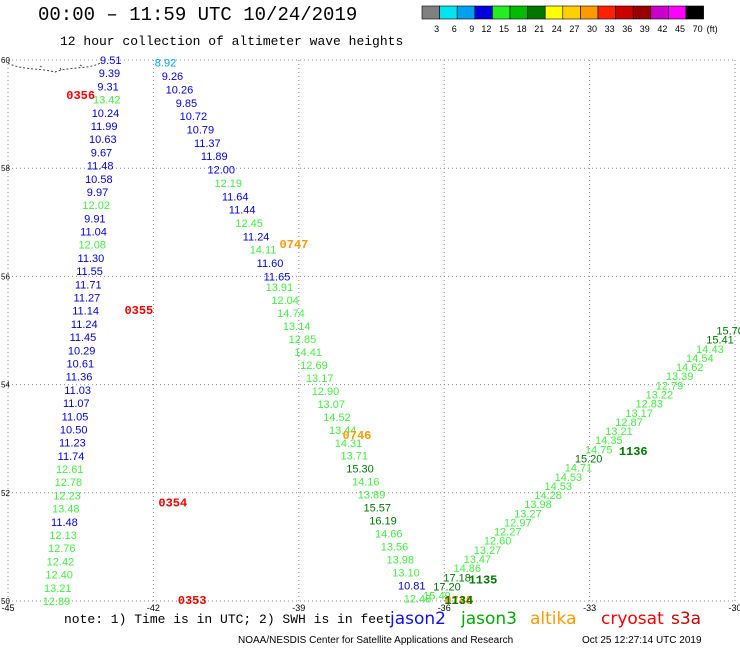 The width and height of the screenshot is (740, 650). What do you see at coordinates (712, 29) in the screenshot?
I see `color-unit-label: (ft)` at bounding box center [712, 29].